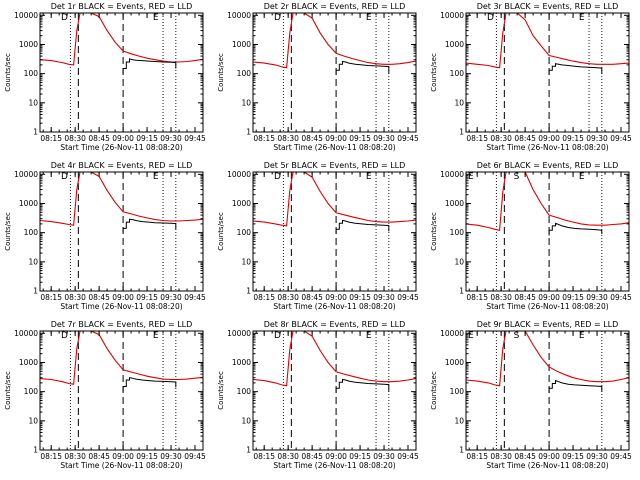 The height and width of the screenshot is (480, 640). Describe the element at coordinates (335, 324) in the screenshot. I see `chart-title: Det 8r BLACK = Events, RED = LLD` at that location.